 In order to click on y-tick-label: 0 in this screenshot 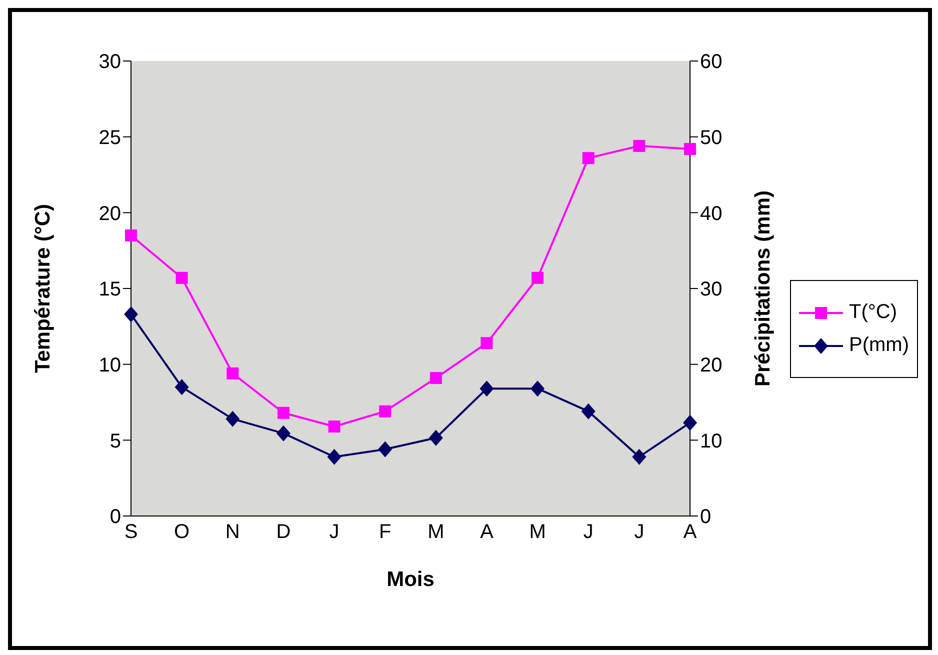, I will do `click(115, 517)`.